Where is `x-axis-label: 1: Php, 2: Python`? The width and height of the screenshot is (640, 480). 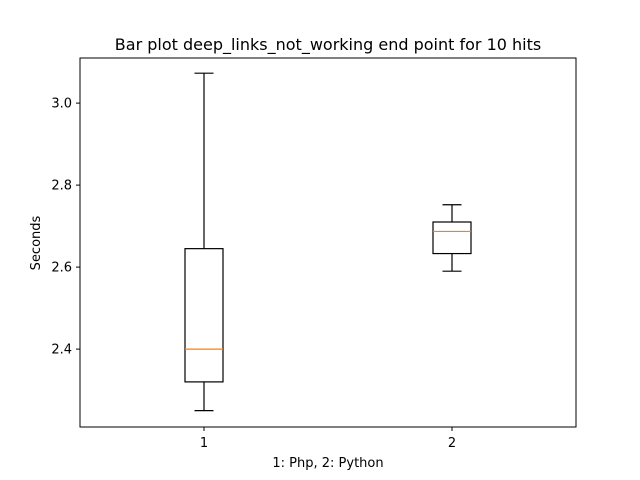
x-axis-label: 1: Php, 2: Python is located at coordinates (327, 463).